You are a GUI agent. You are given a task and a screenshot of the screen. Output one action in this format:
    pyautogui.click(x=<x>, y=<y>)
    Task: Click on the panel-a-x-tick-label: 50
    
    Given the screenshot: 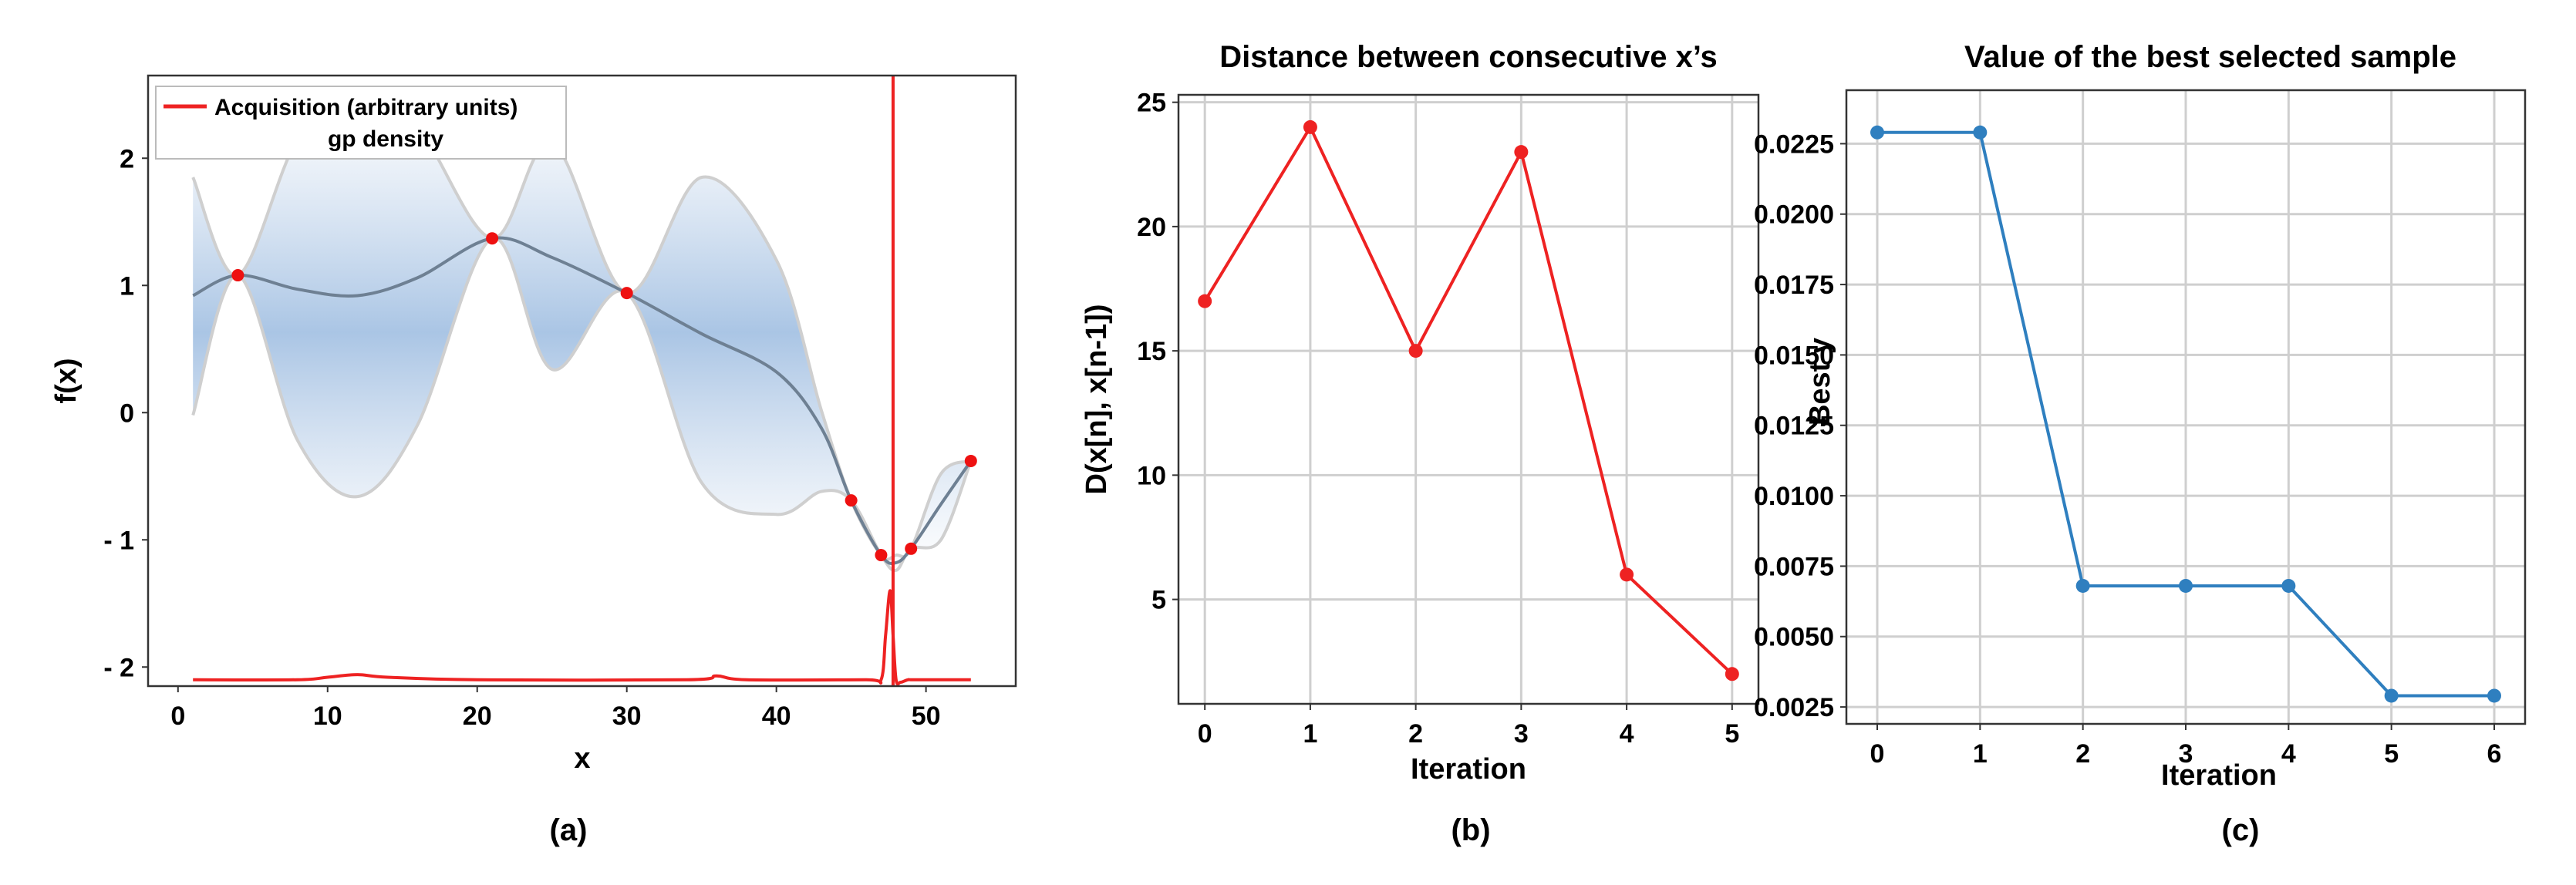 What is the action you would take?
    pyautogui.click(x=926, y=716)
    